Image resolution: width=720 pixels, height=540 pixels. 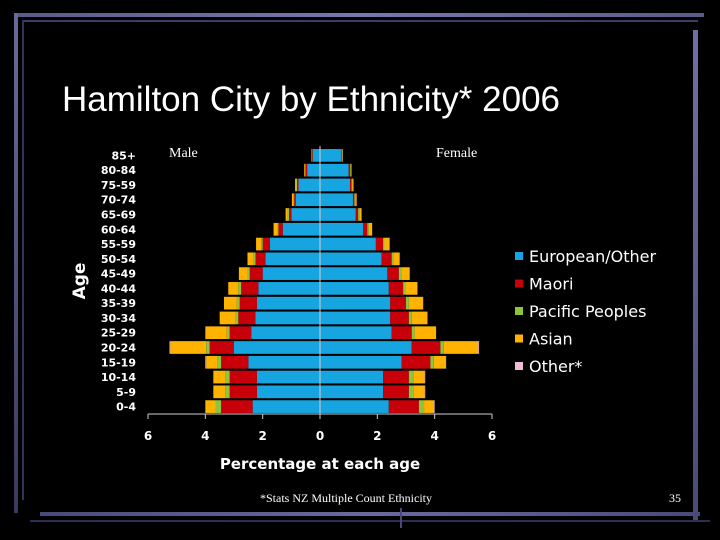 I want to click on bar-female-other--0-4, so click(x=434, y=406).